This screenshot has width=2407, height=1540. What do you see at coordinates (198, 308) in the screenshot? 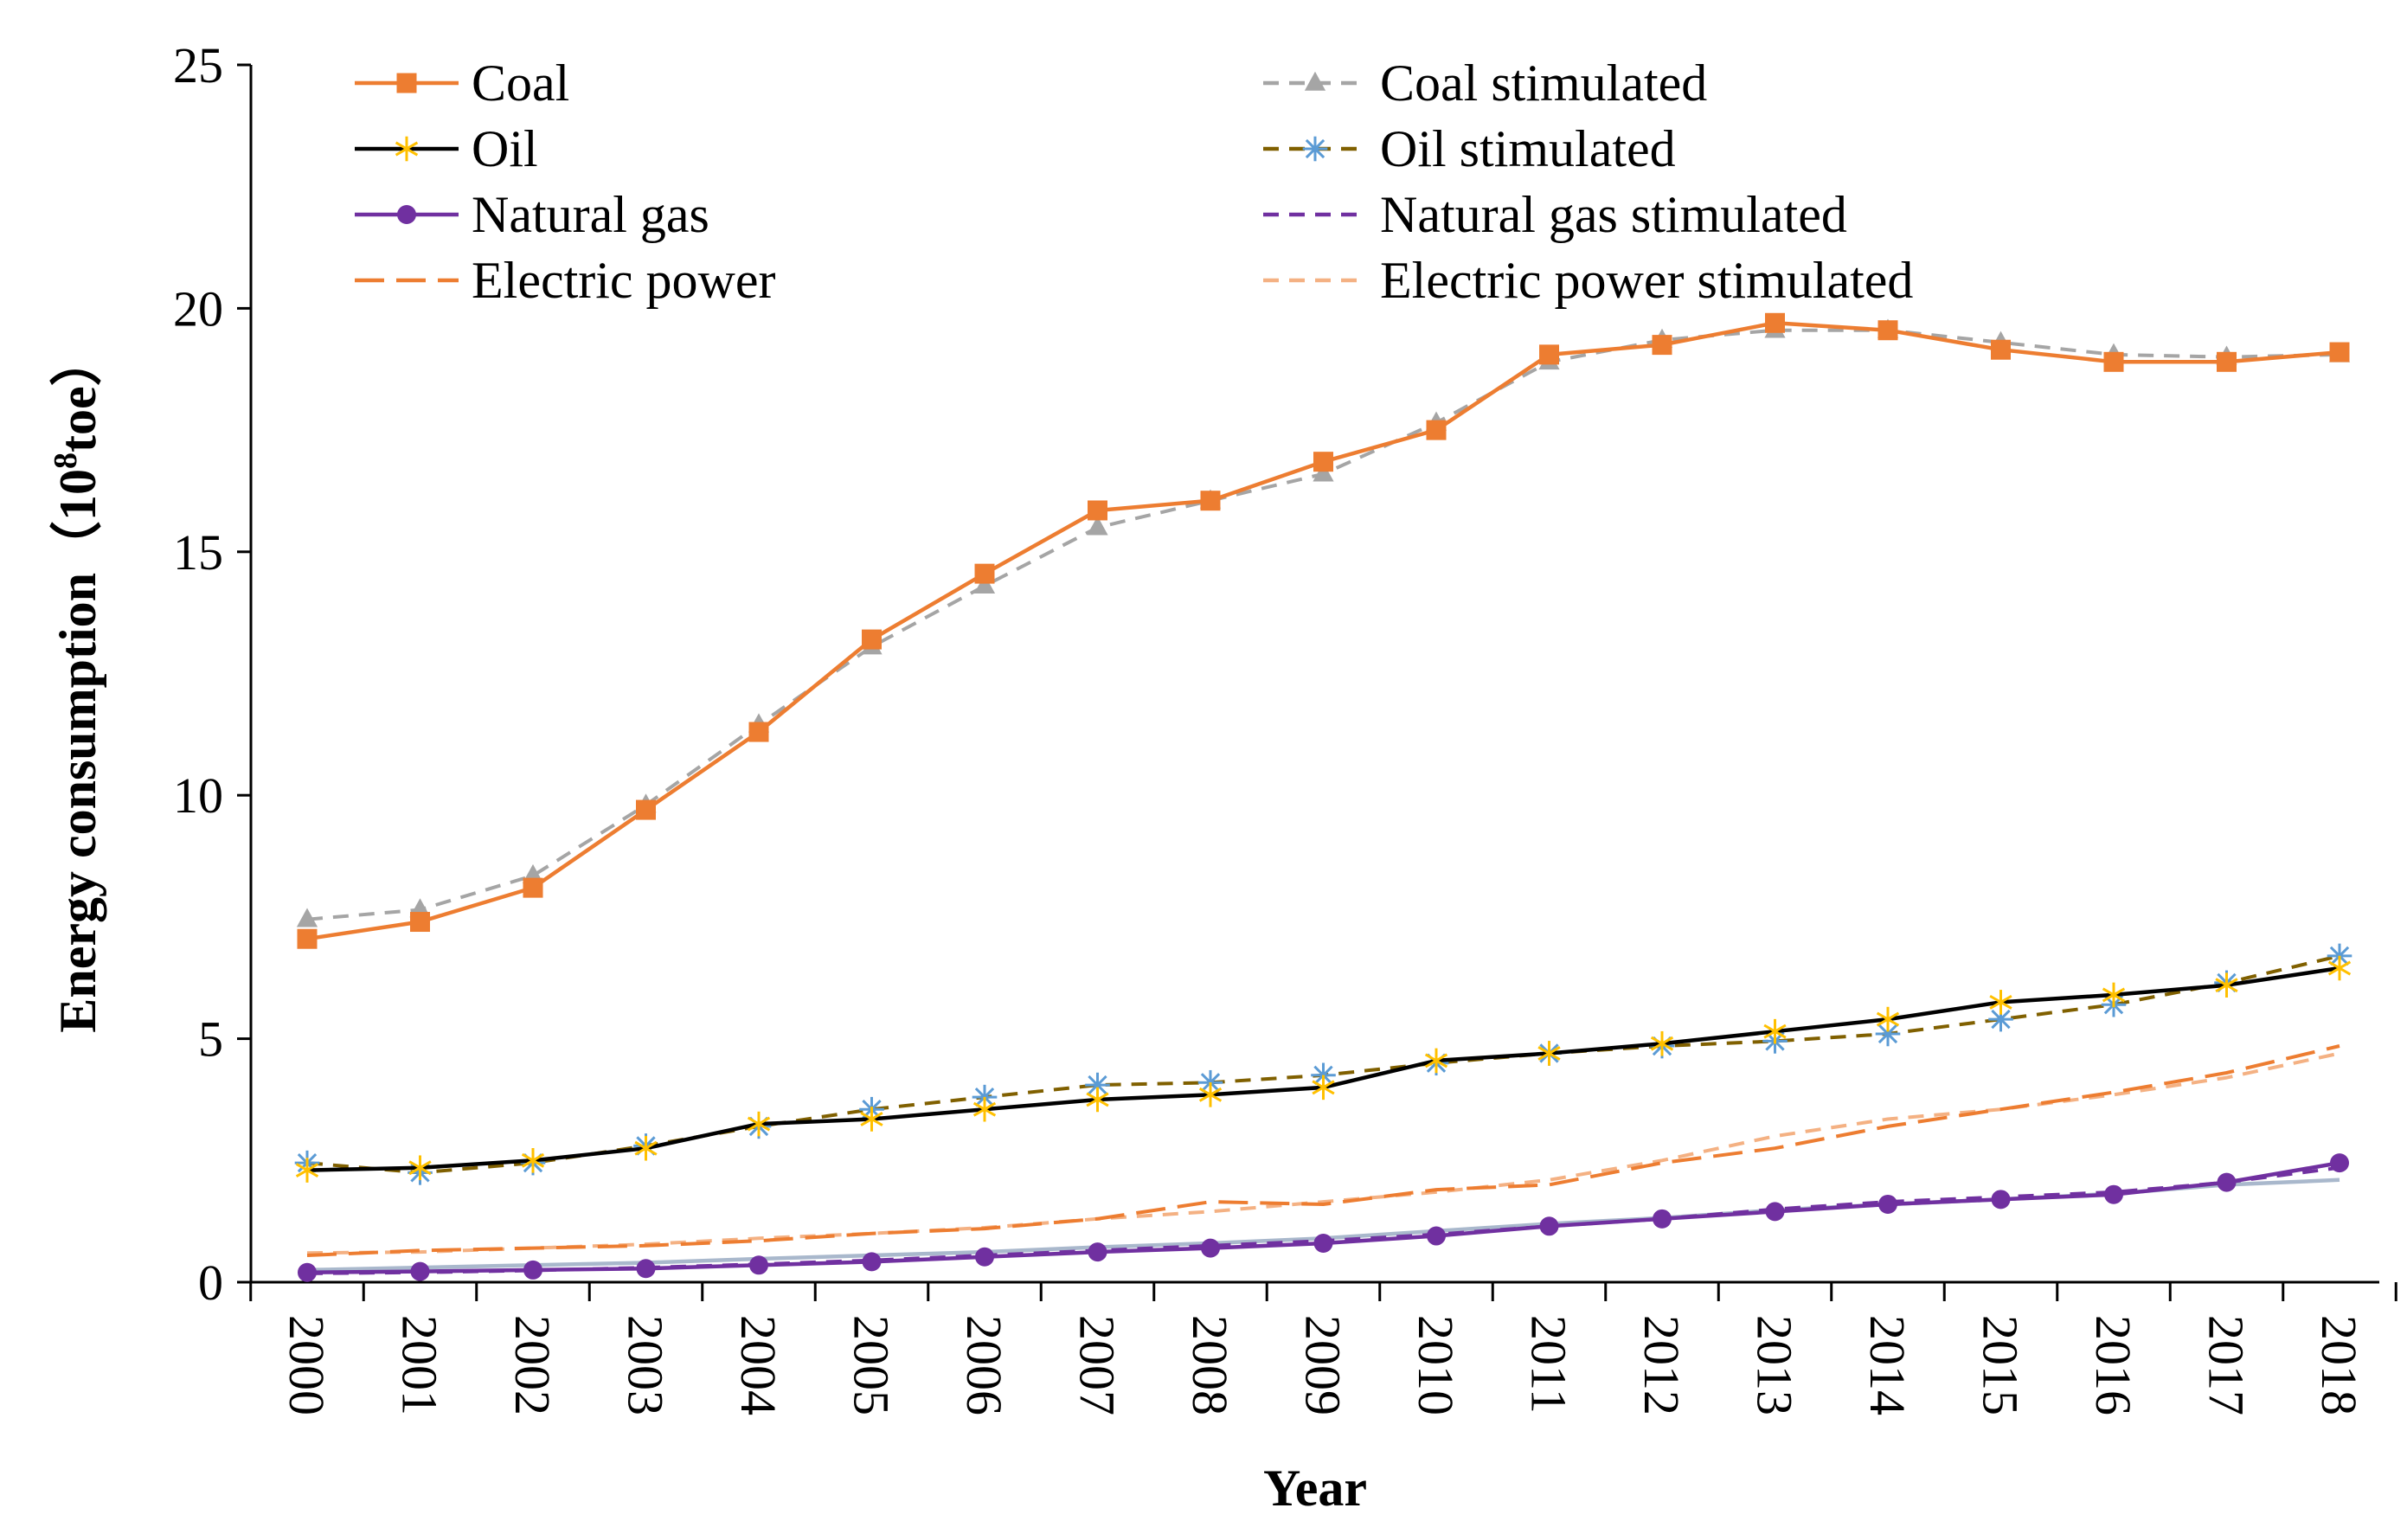
I see `y-tick-label: 20` at bounding box center [198, 308].